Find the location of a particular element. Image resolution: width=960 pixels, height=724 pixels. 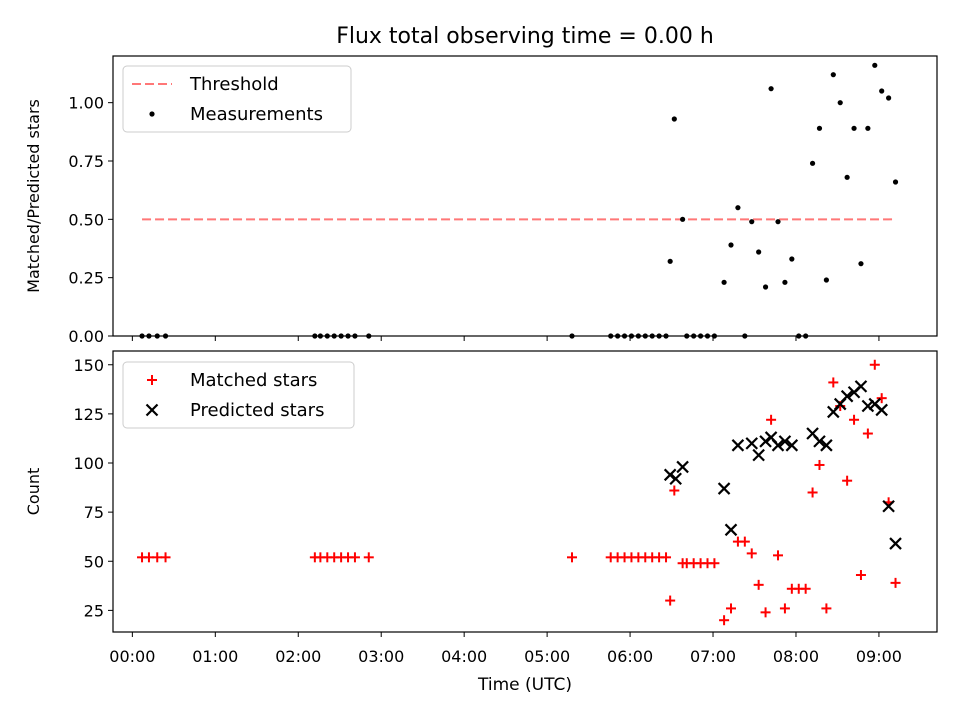

x-tick-label: 08:00 is located at coordinates (796, 656).